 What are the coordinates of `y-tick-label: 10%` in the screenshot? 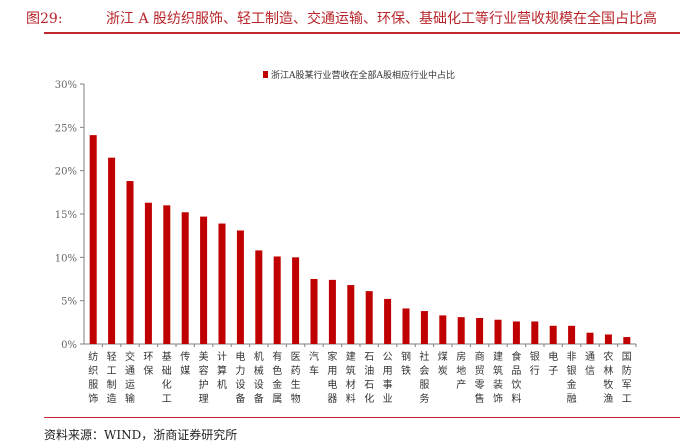 It's located at (66, 258).